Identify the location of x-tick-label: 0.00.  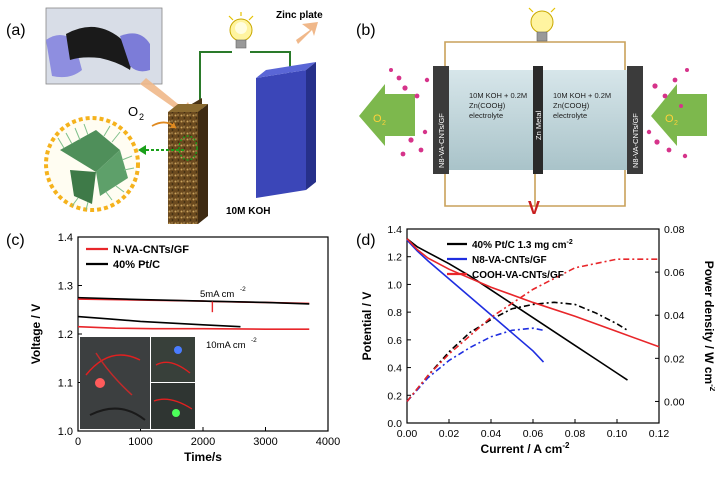
(407, 434).